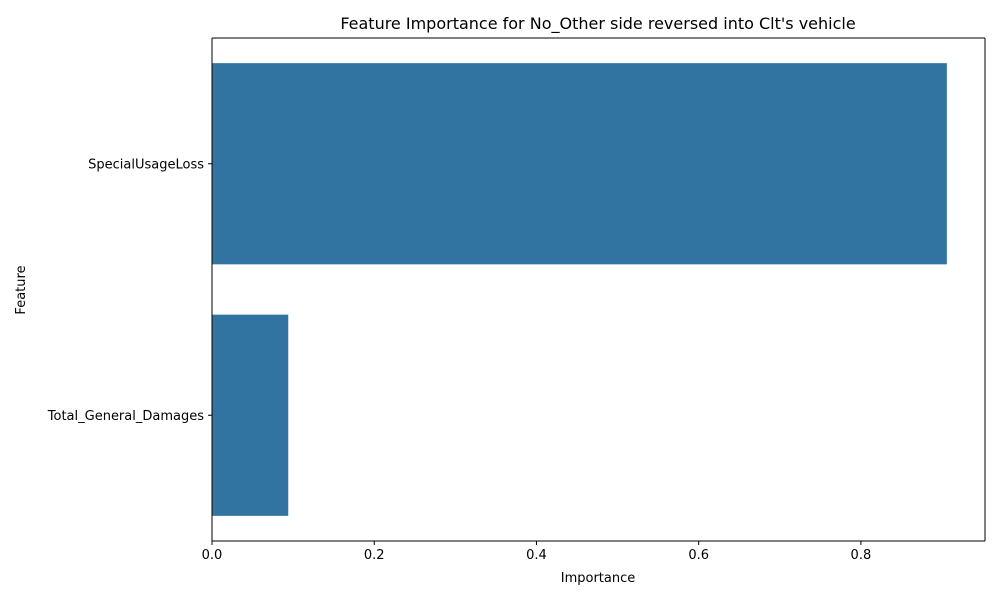 The height and width of the screenshot is (600, 1000). I want to click on bar-total-general-damages, so click(250, 415).